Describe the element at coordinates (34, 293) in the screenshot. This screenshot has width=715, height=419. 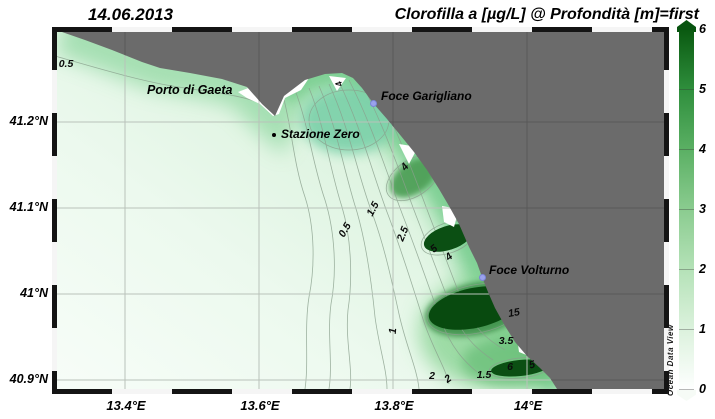
I see `y-tick-41n: 41°N` at that location.